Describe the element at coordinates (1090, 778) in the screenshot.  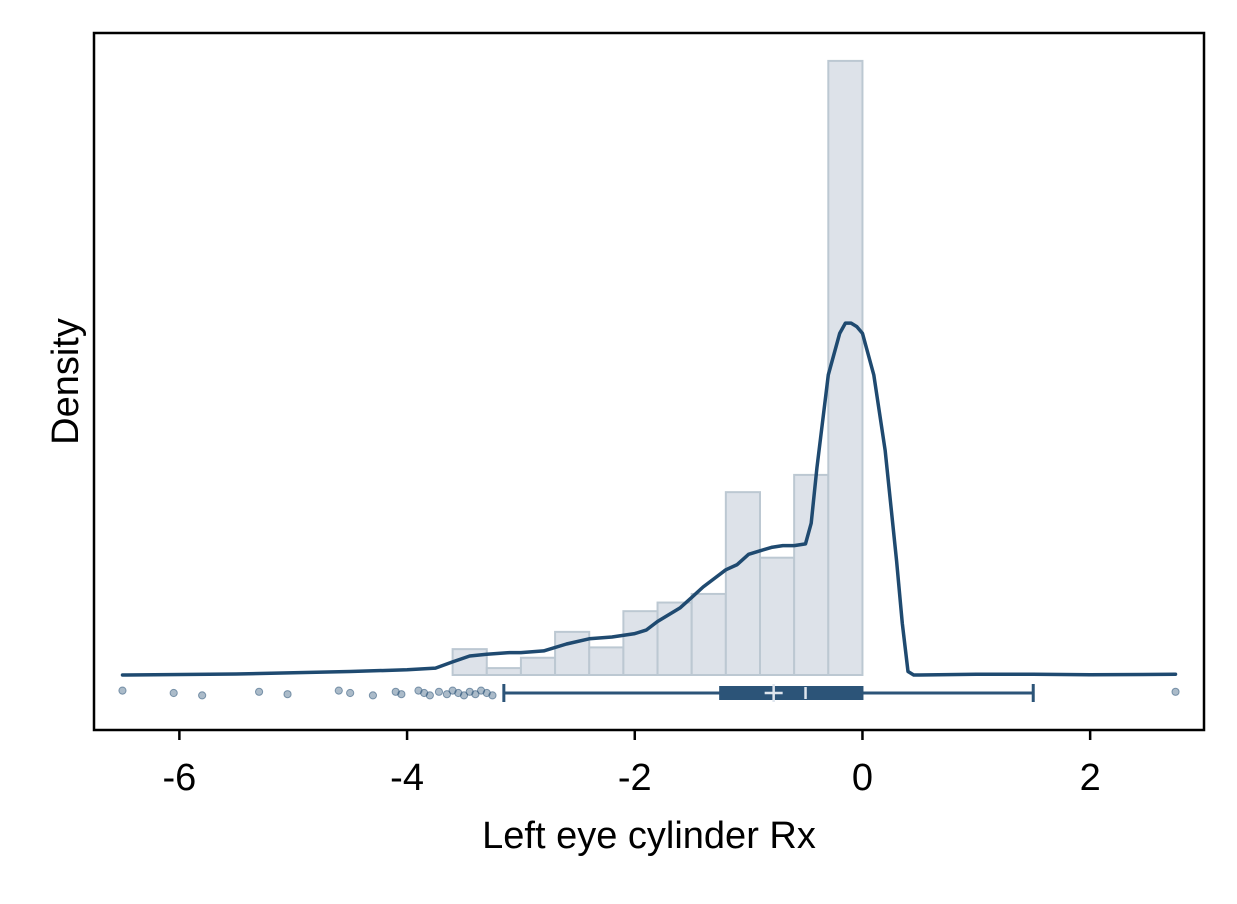
I see `x-tick-label: 2` at that location.